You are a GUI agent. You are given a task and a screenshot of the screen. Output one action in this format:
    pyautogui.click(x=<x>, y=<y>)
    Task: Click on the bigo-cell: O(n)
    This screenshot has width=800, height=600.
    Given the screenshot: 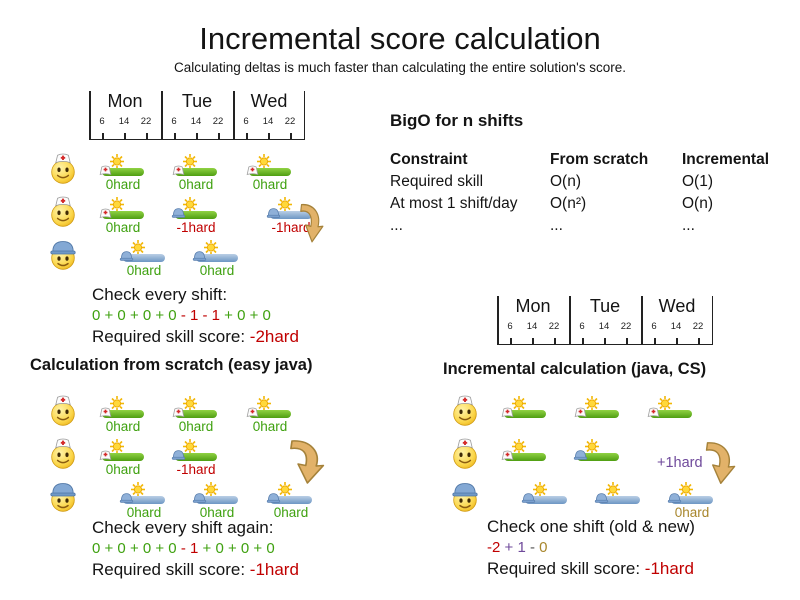 What is the action you would take?
    pyautogui.click(x=697, y=203)
    